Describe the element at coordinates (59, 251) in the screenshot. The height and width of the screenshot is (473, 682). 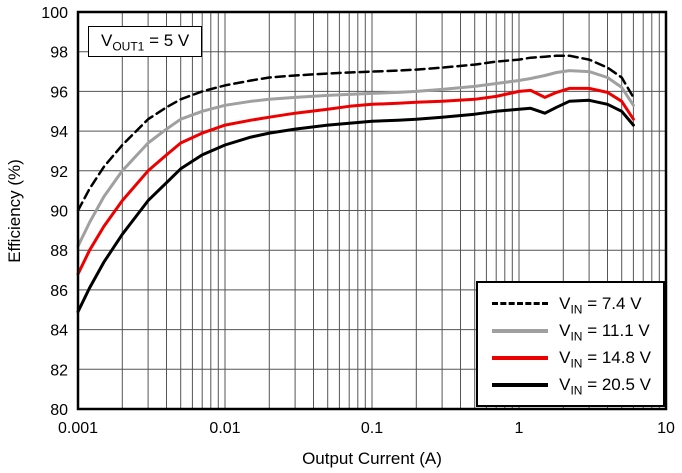
I see `y-tick-label: 88` at that location.